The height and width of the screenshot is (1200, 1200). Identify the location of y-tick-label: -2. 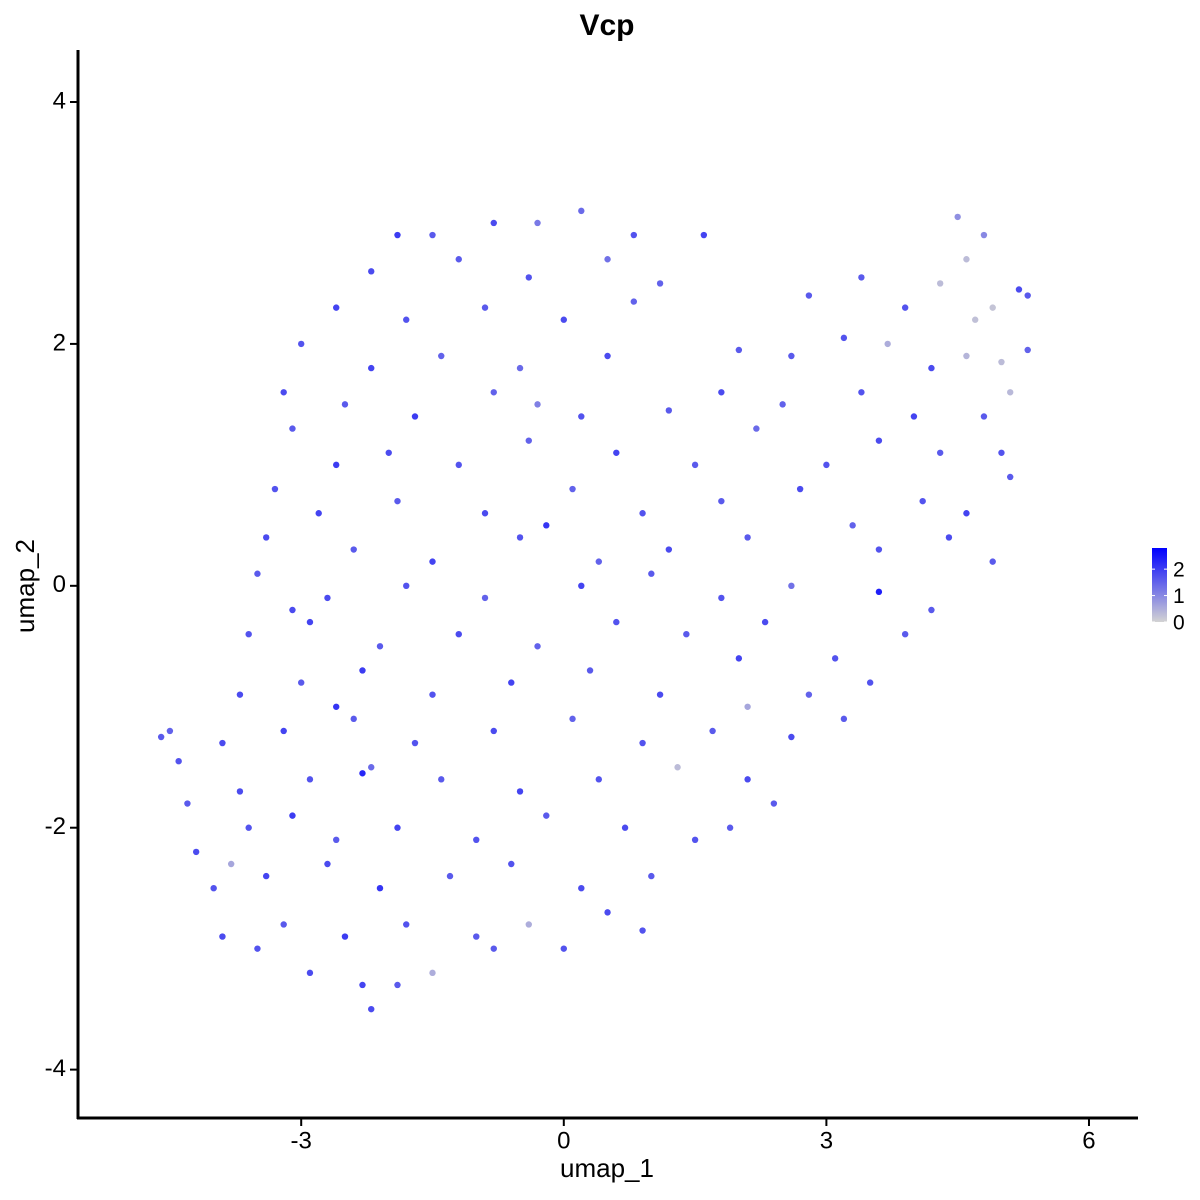
(55, 826).